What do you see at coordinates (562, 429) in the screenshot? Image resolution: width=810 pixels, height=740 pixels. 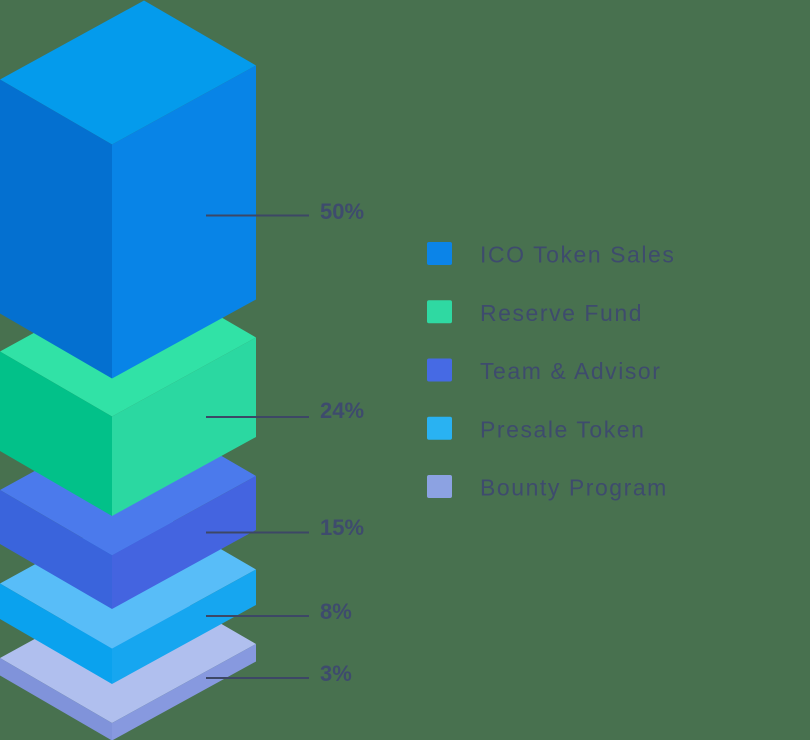 I see `svg-text: Presale Token` at bounding box center [562, 429].